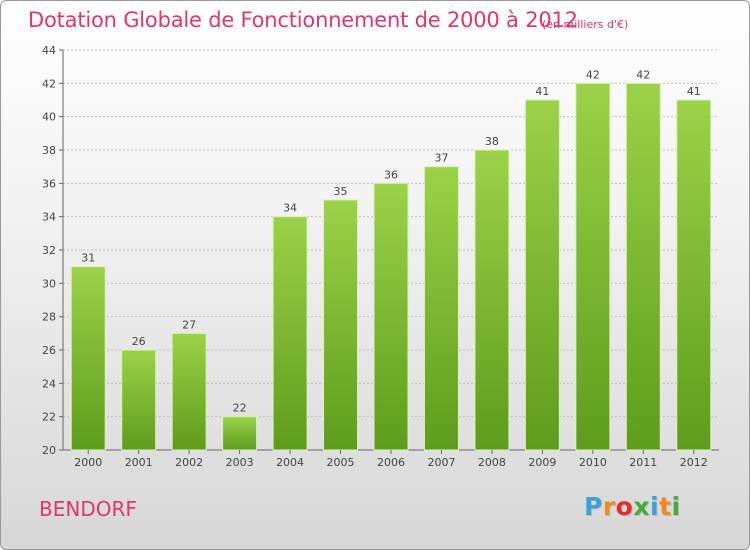 Image resolution: width=750 pixels, height=550 pixels. I want to click on logo-letter: o, so click(624, 506).